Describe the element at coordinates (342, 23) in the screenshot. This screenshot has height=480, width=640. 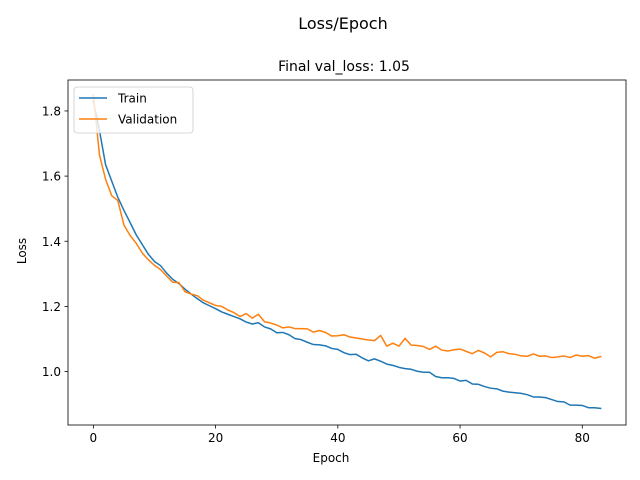
I see `figure-suptitle: Loss/Epoch` at that location.